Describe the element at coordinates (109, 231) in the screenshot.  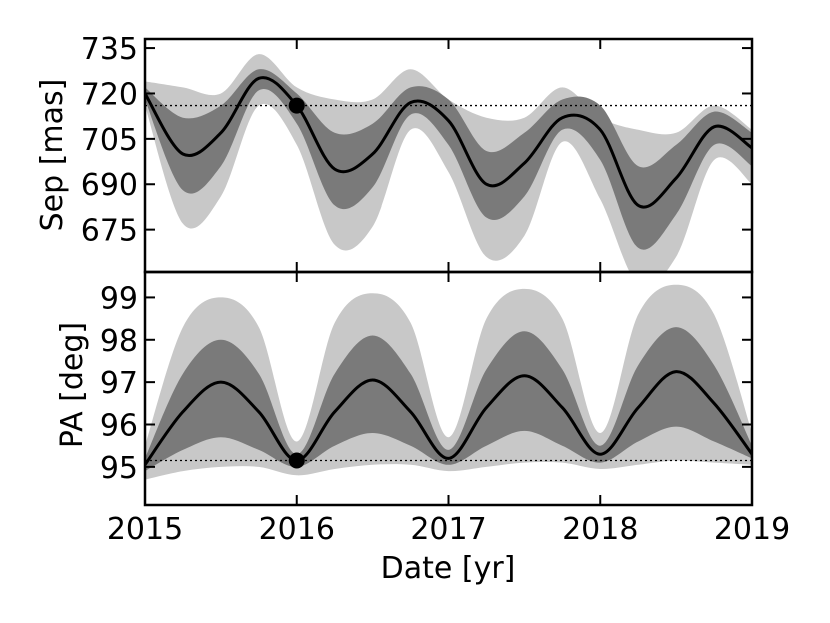
I see `y-tick-label: 675` at that location.